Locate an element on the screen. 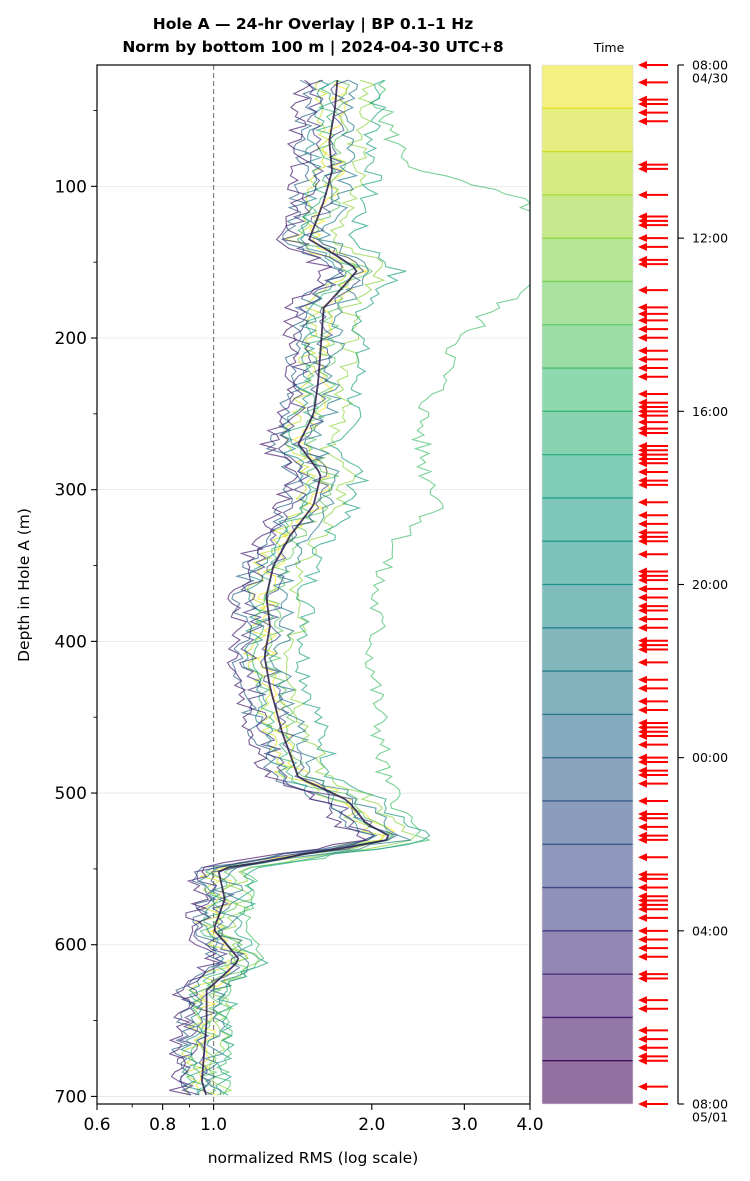 The width and height of the screenshot is (750, 1181). time-tick-label-4: 00:00 is located at coordinates (710, 757).